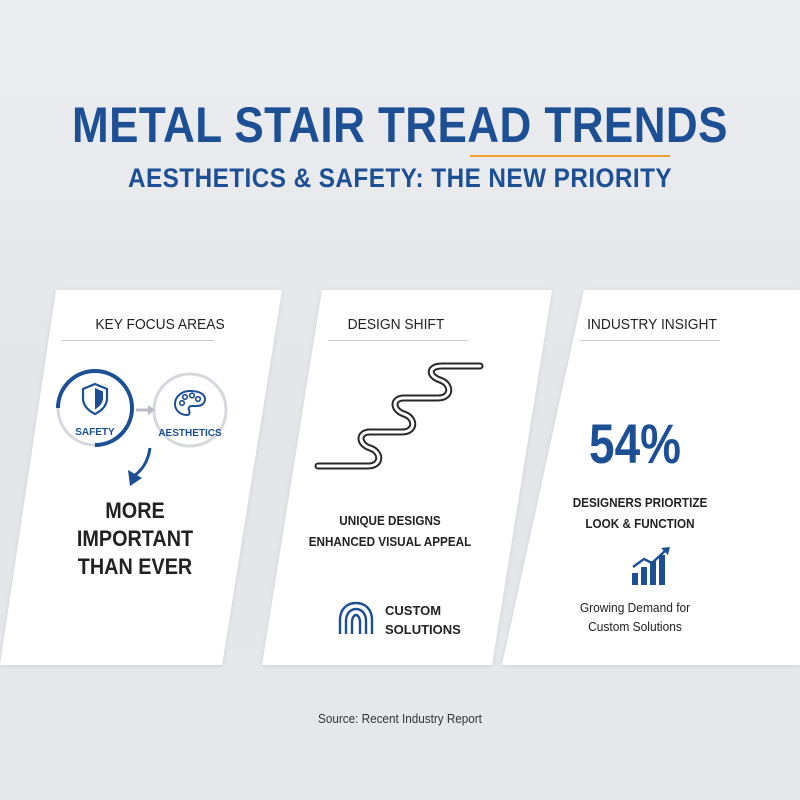  What do you see at coordinates (423, 620) in the screenshot?
I see `custom-solutions-text: CUSTOM SOLUTIONS` at bounding box center [423, 620].